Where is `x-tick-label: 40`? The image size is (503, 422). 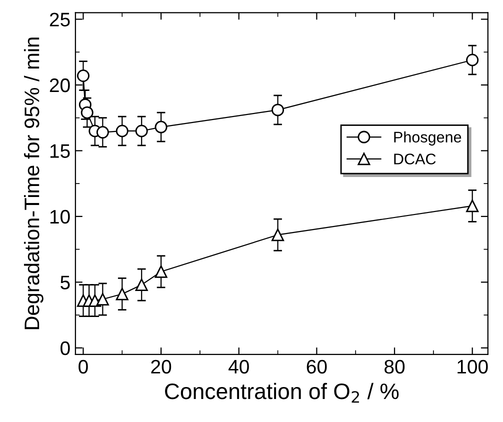 x-tick-label: 40 is located at coordinates (238, 367).